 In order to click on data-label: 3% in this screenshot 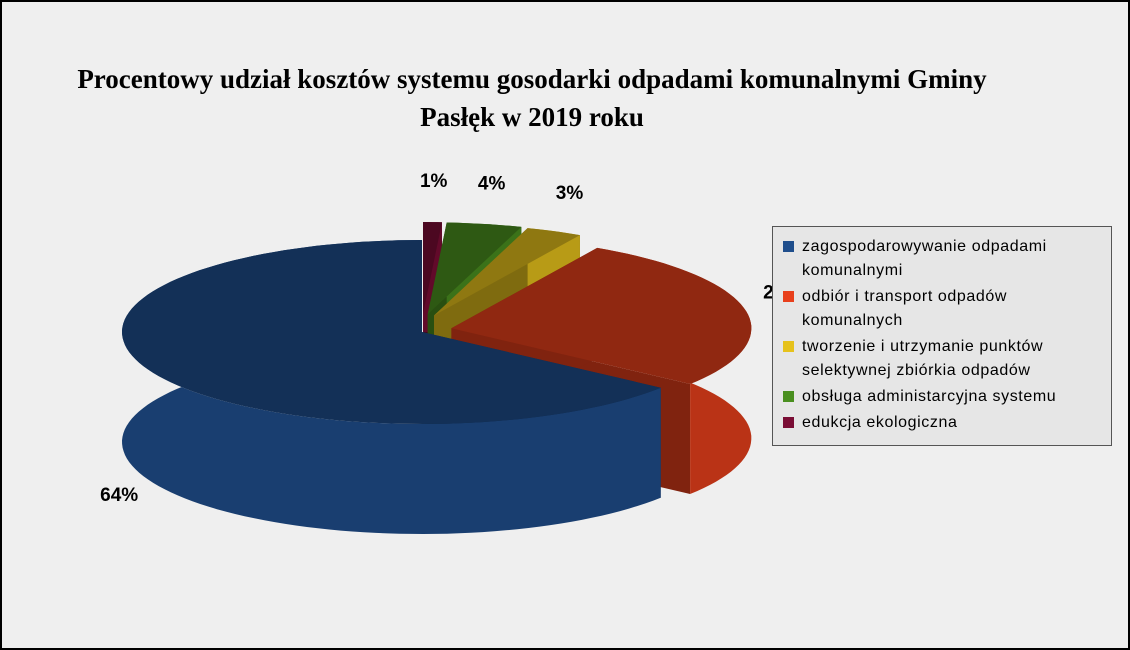, I will do `click(570, 193)`.